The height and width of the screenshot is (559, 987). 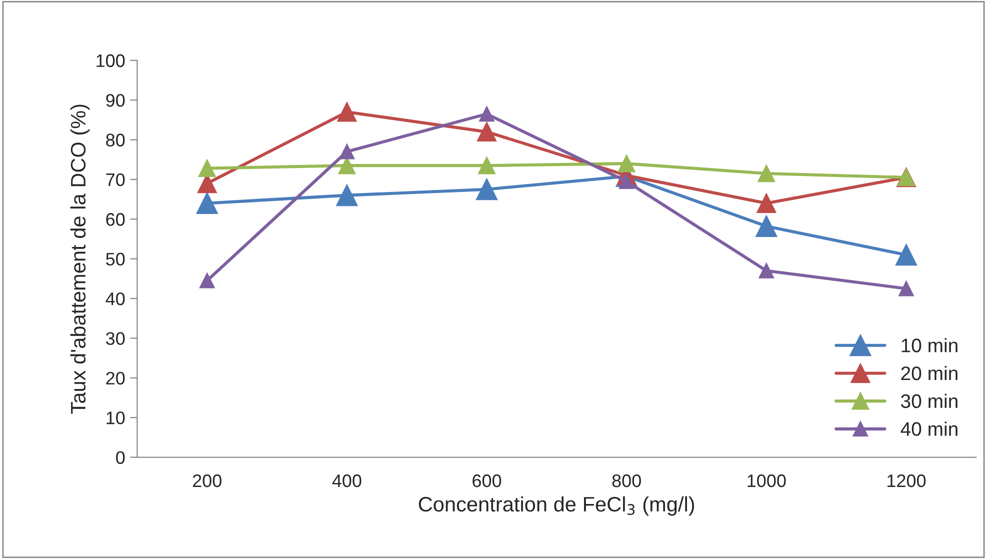 I want to click on legend-label: 40 min, so click(x=929, y=429).